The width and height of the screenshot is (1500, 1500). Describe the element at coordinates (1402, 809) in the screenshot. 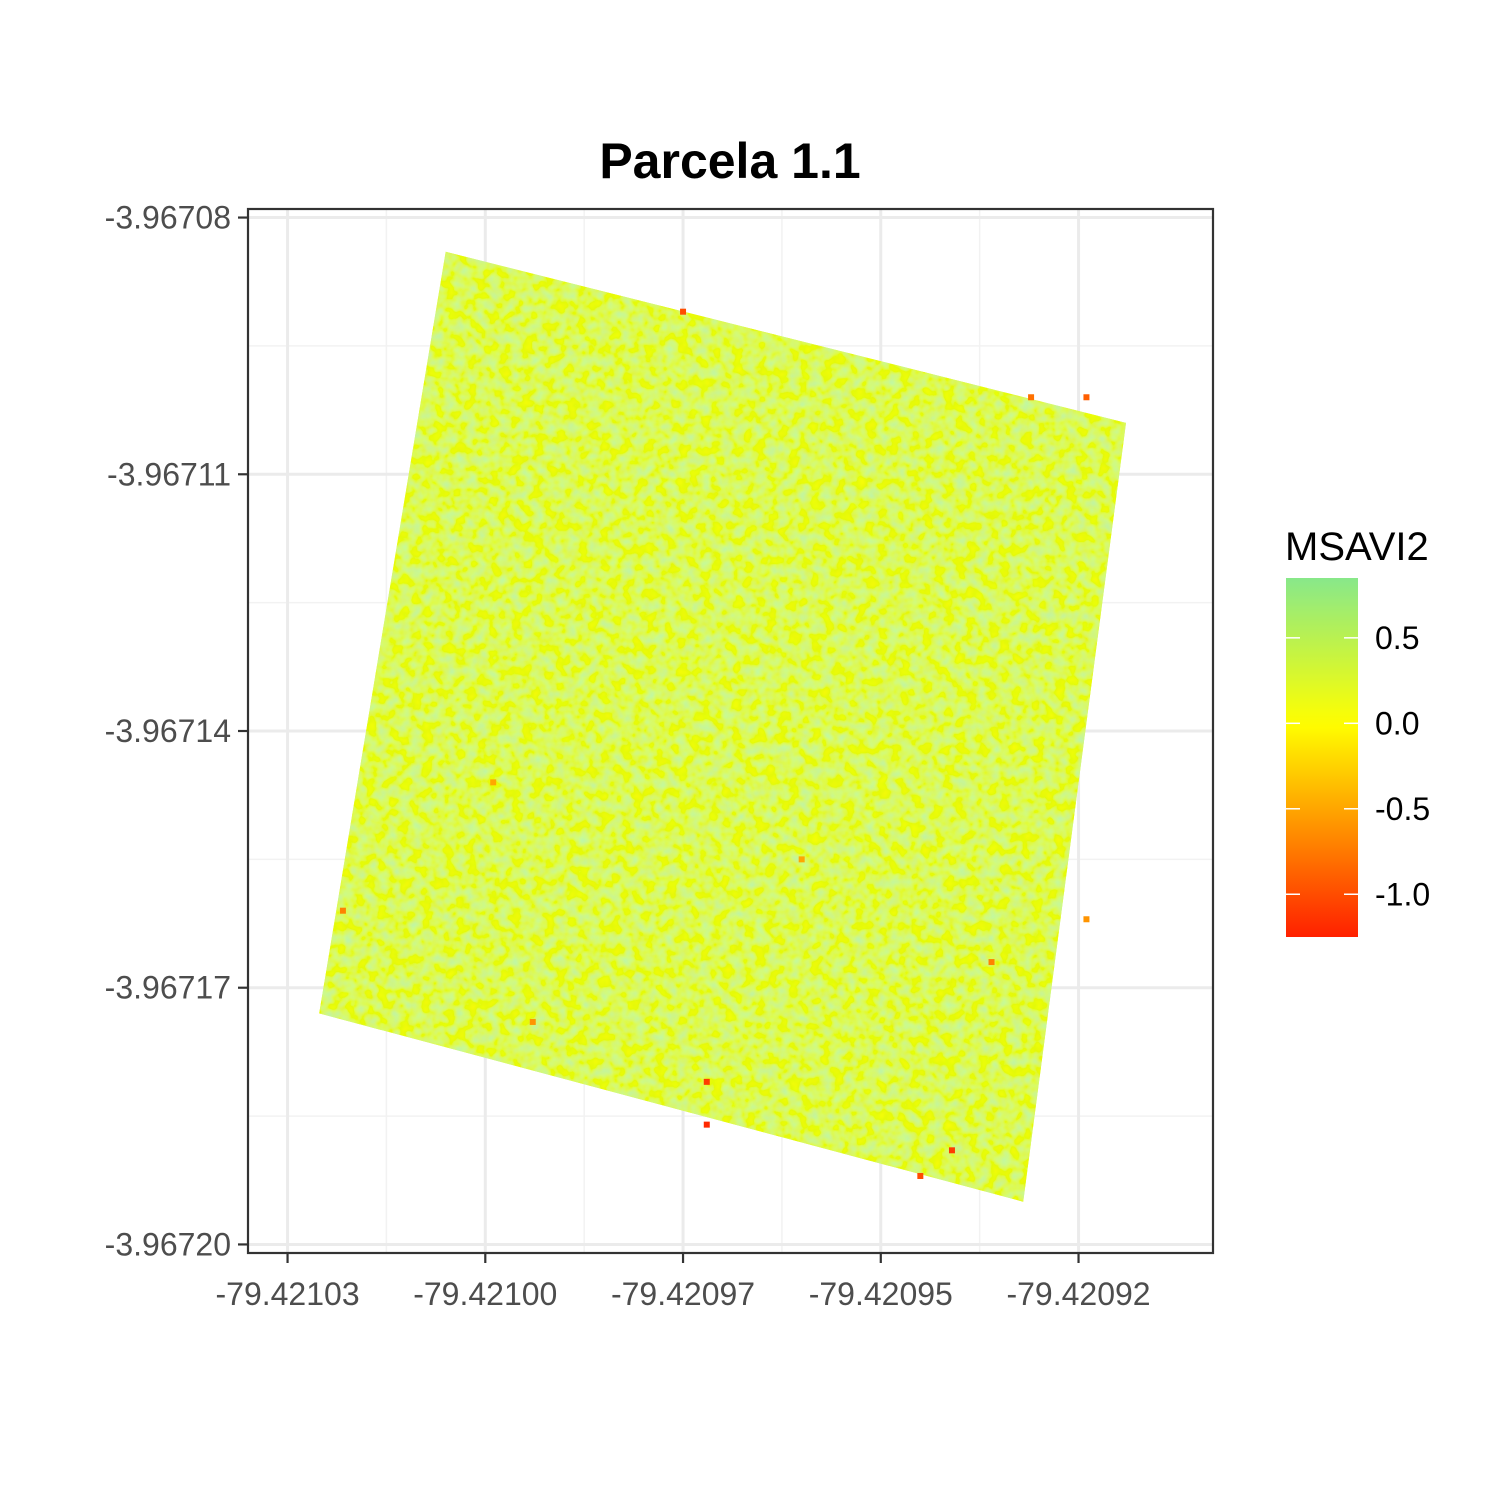

I see `legend-break-label: -0.5` at that location.